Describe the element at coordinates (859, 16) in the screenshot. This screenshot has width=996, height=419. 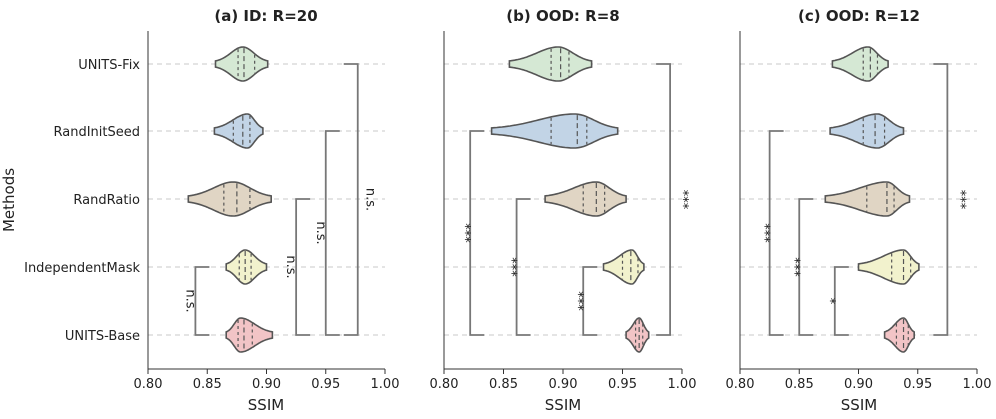
I see `panel-title: (c) OOD: R=12` at that location.